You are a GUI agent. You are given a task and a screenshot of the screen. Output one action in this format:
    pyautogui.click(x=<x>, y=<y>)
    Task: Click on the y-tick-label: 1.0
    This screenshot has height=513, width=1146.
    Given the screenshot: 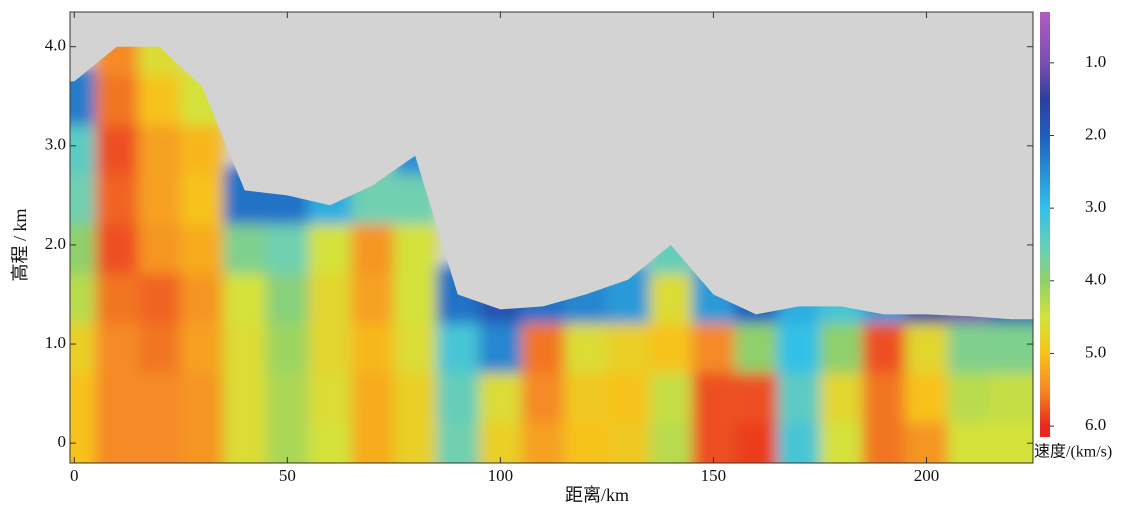 What is the action you would take?
    pyautogui.click(x=55, y=342)
    